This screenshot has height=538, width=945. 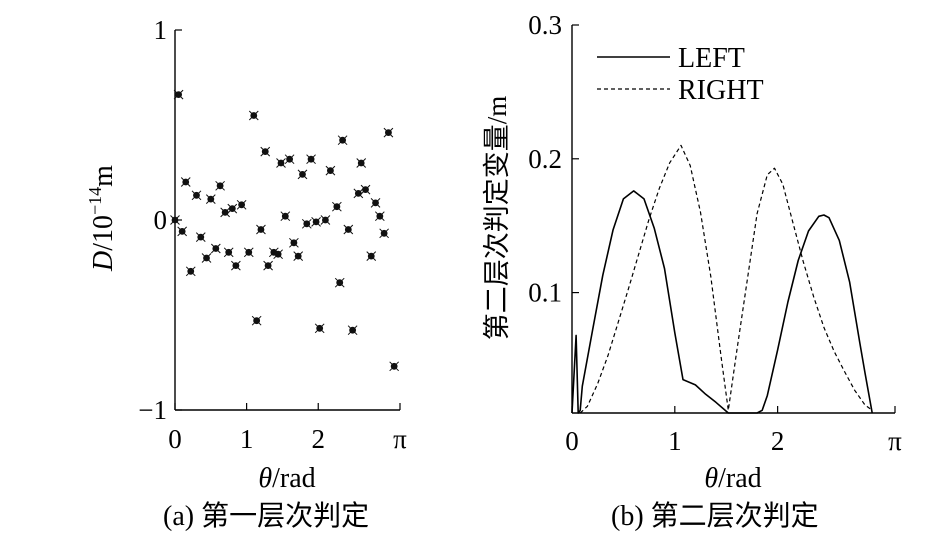 What do you see at coordinates (732, 478) in the screenshot?
I see `line-x-axis-label: θ/rad` at bounding box center [732, 478].